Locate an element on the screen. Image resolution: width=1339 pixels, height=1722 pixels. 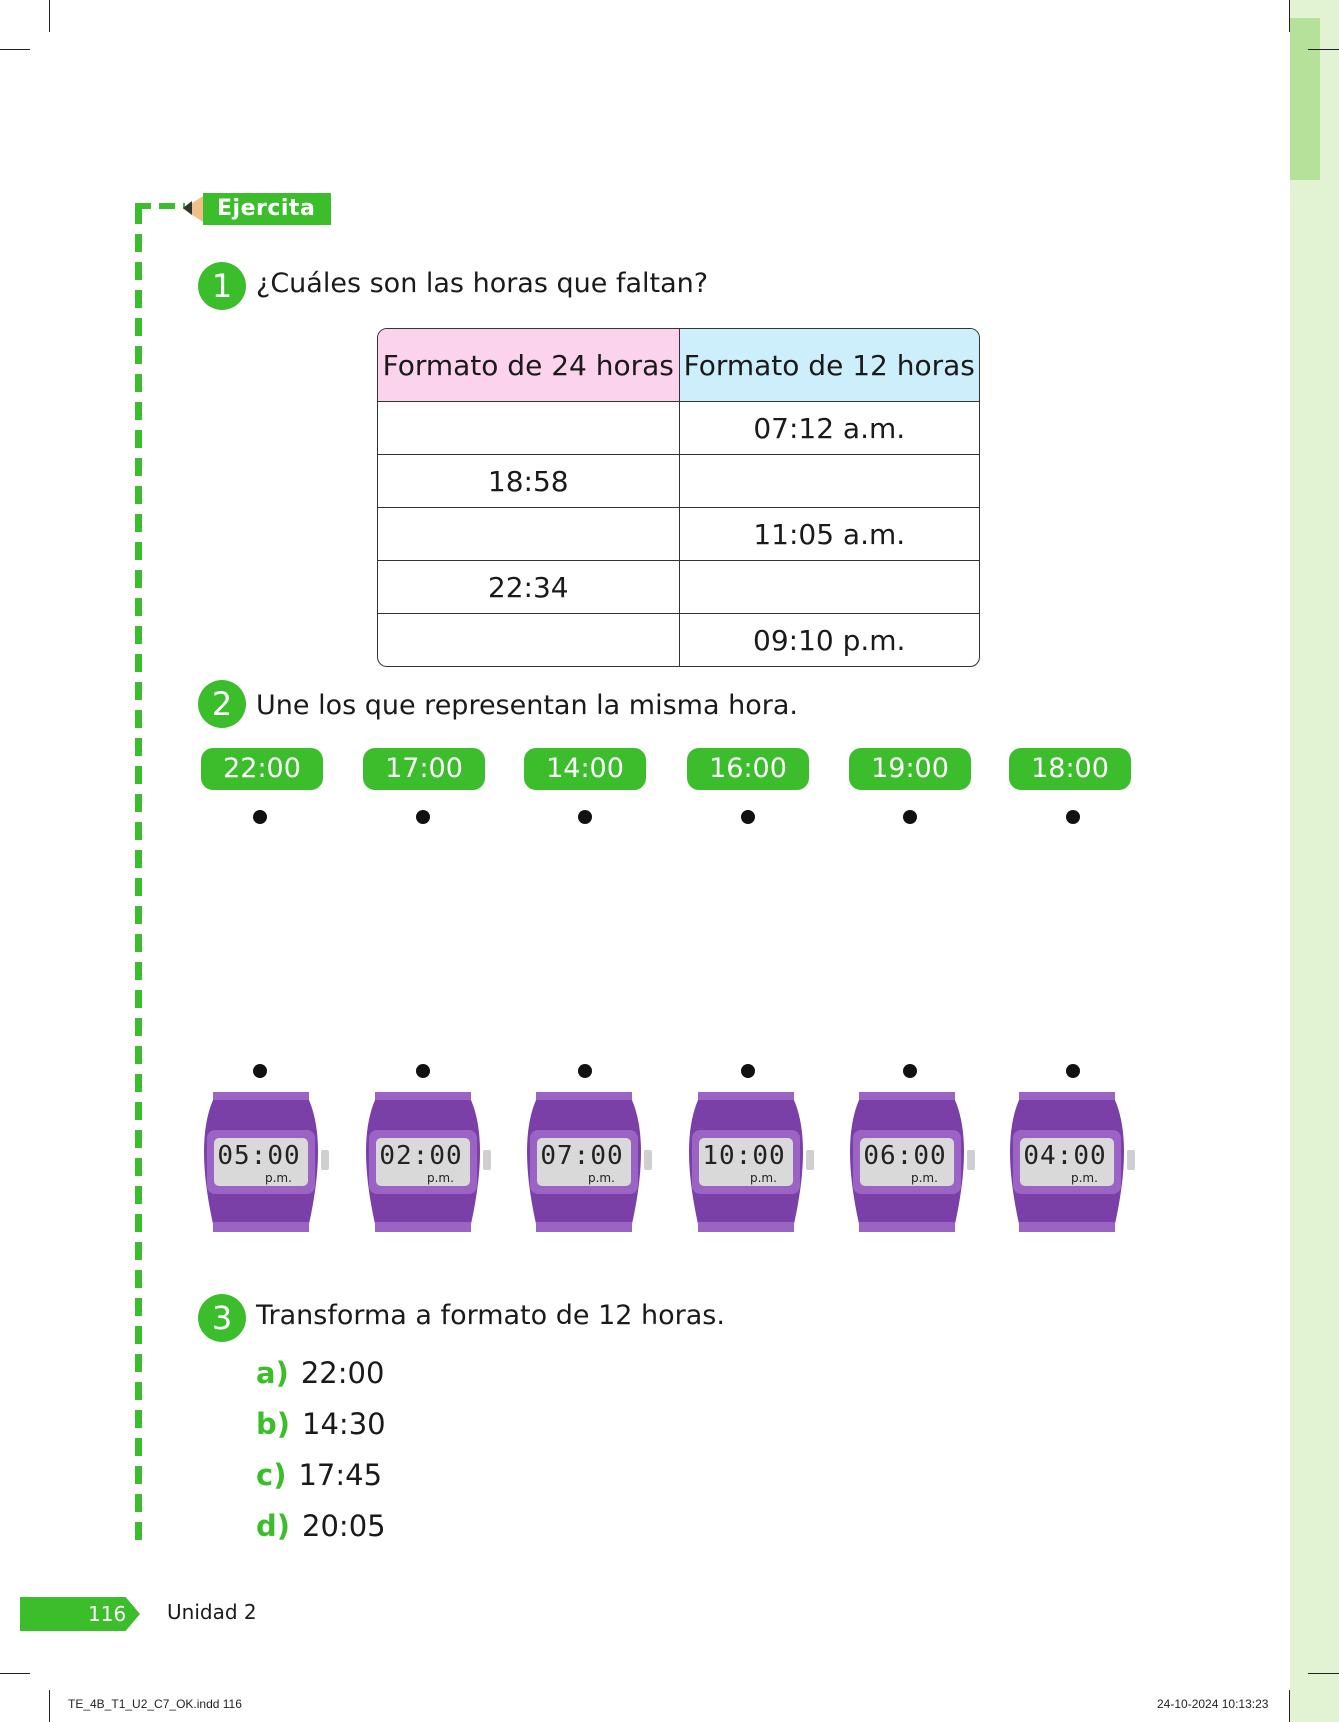
watch-time: 06:00 is located at coordinates (905, 1156).